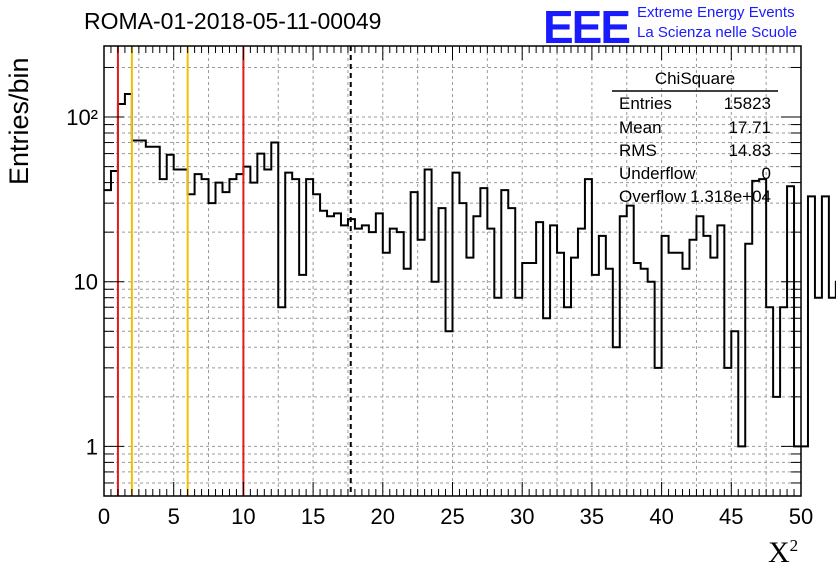 The width and height of the screenshot is (836, 572). Describe the element at coordinates (657, 173) in the screenshot. I see `stats-label: Underflow` at that location.